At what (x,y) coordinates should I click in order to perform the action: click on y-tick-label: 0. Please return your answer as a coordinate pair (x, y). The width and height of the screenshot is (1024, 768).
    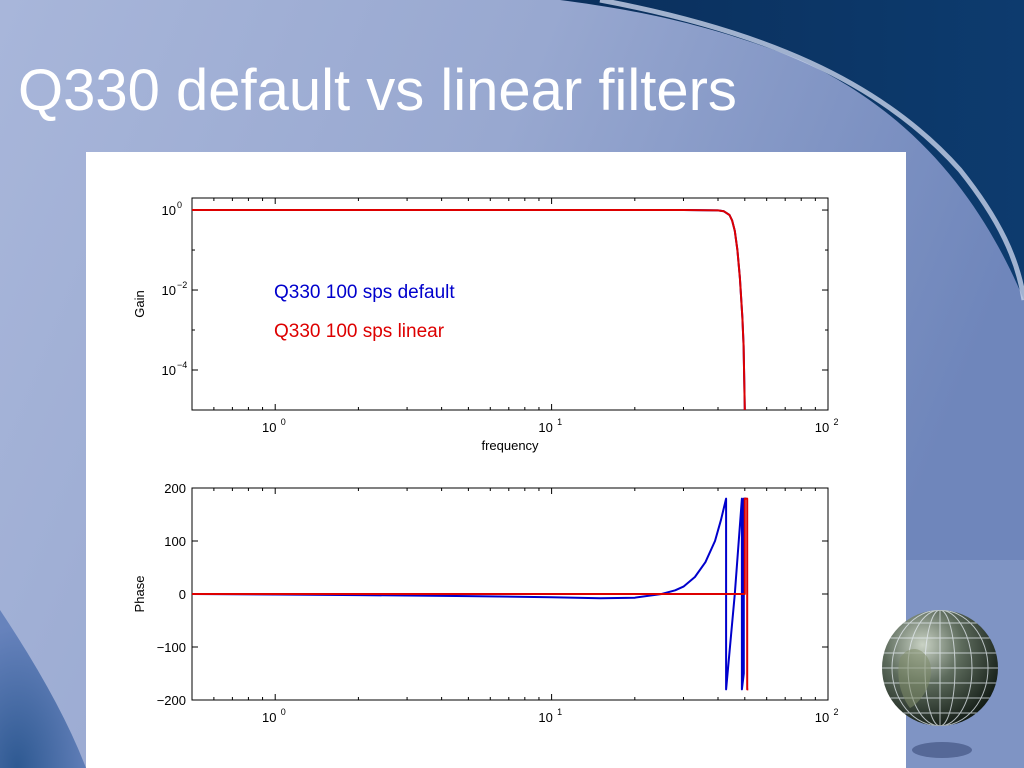
    Looking at the image, I should click on (182, 594).